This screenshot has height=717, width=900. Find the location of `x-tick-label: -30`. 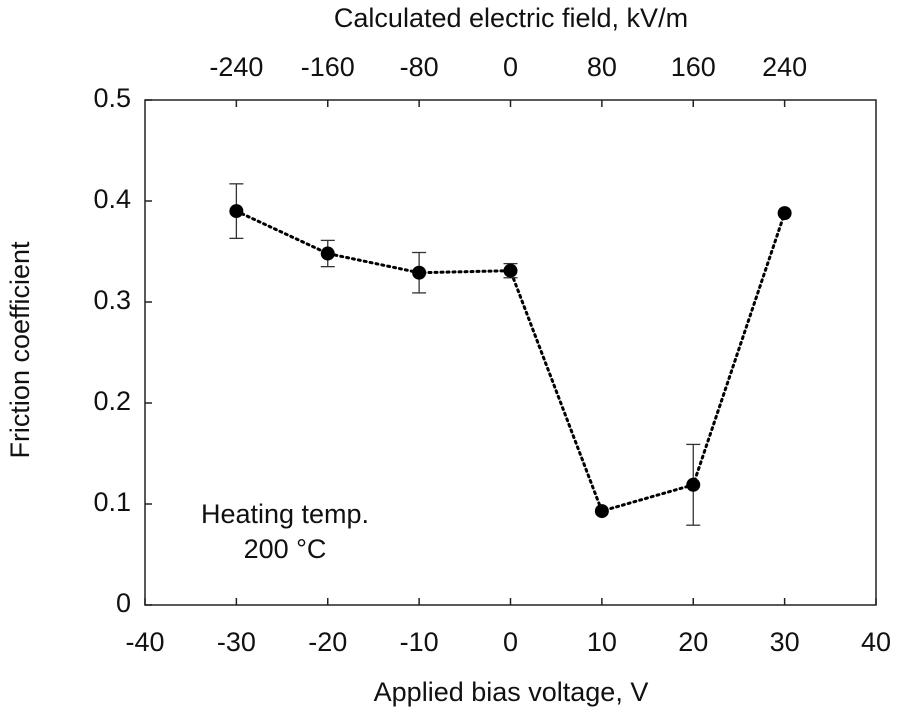

x-tick-label: -30 is located at coordinates (236, 642).